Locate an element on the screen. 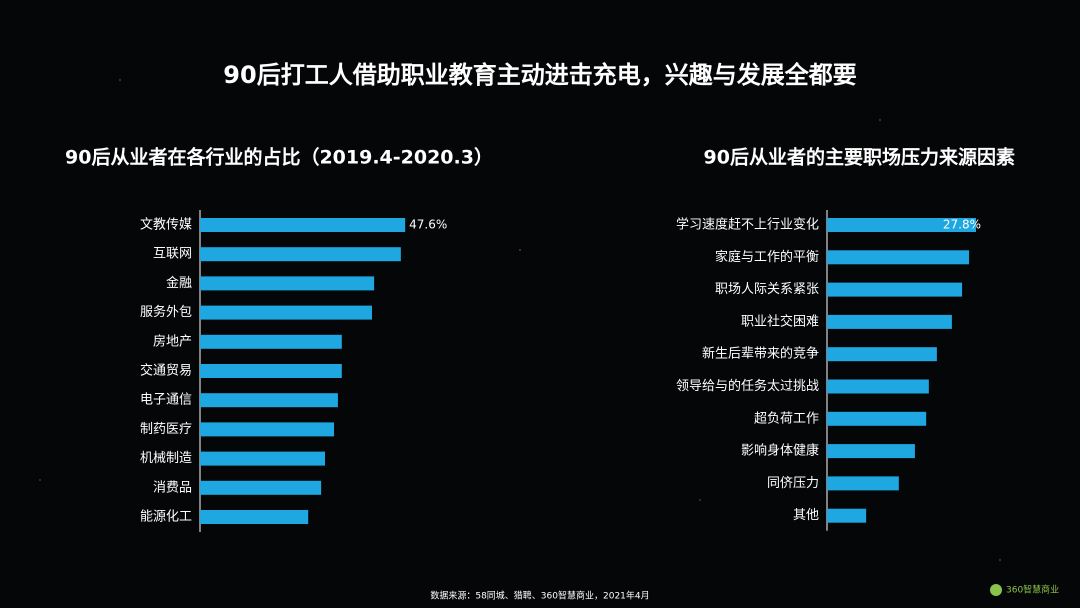  category-label: 文教传媒 is located at coordinates (166, 225).